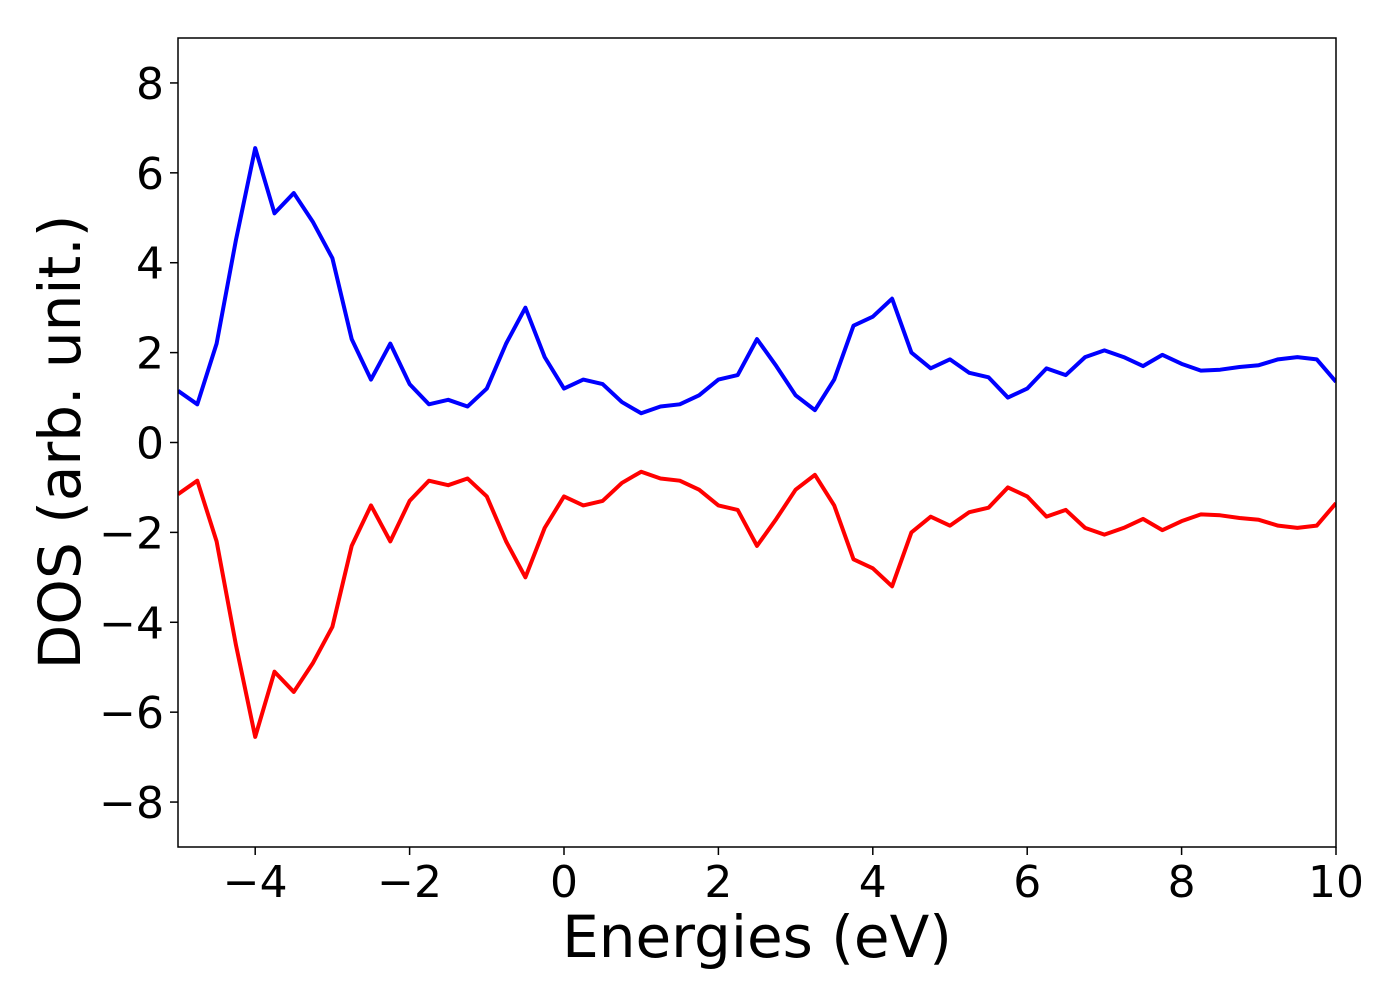 Image resolution: width=1400 pixels, height=1000 pixels. Describe the element at coordinates (131, 623) in the screenshot. I see `y-tick-label: −4` at that location.